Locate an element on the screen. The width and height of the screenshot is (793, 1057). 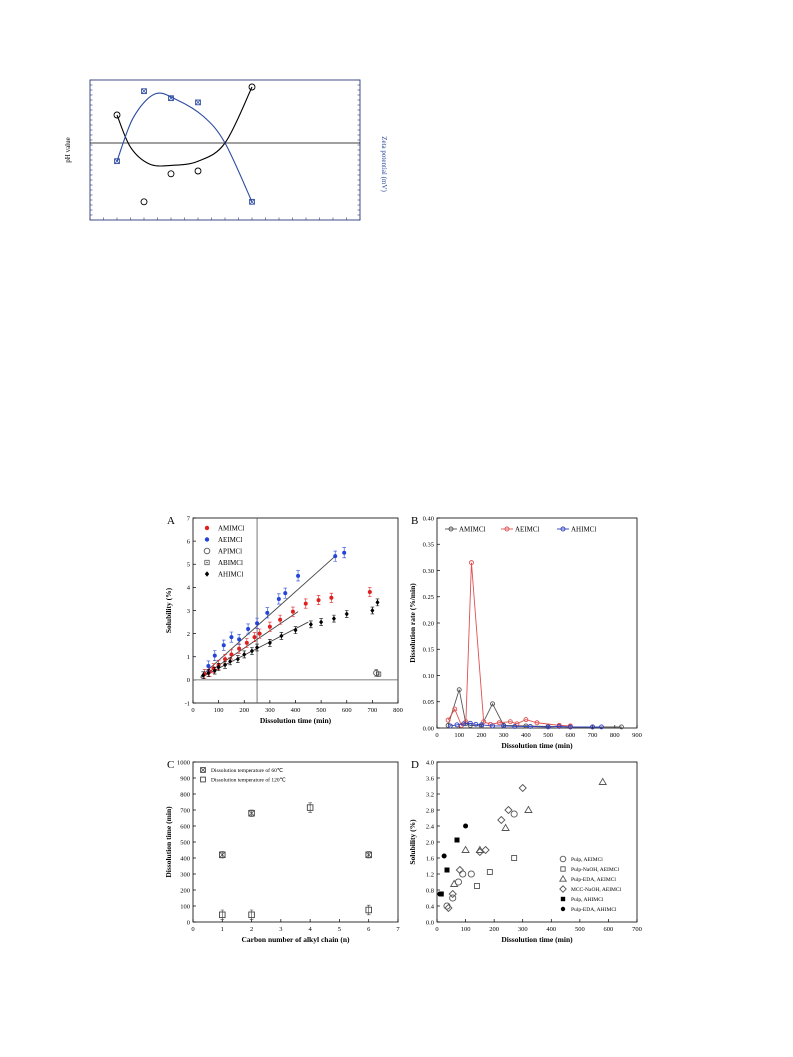
x-tick-label: 400 is located at coordinates (526, 735).